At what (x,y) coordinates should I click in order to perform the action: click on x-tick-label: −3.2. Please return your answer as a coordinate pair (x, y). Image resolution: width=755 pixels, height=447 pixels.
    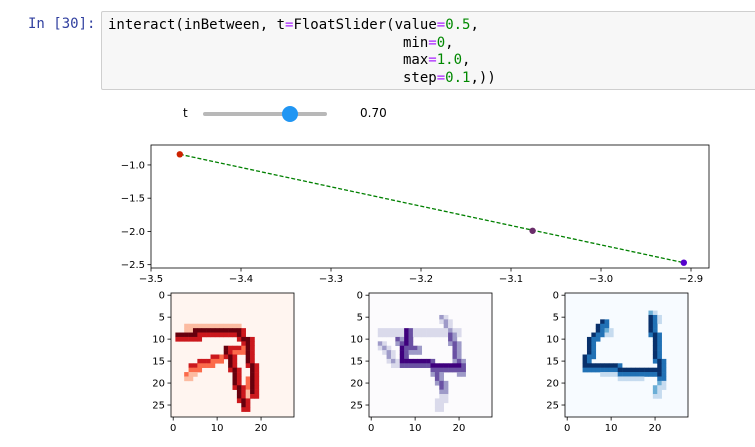
    Looking at the image, I should click on (421, 279).